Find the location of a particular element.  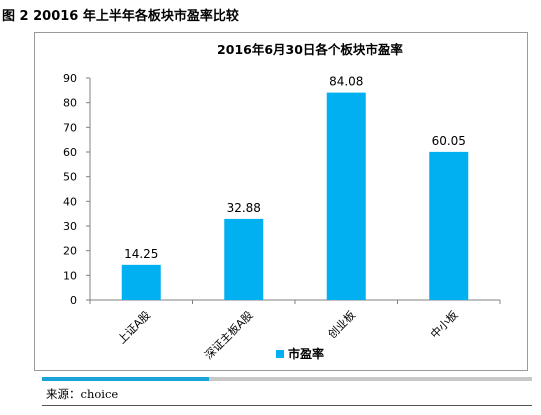

y-tick-label: 20 is located at coordinates (70, 251).